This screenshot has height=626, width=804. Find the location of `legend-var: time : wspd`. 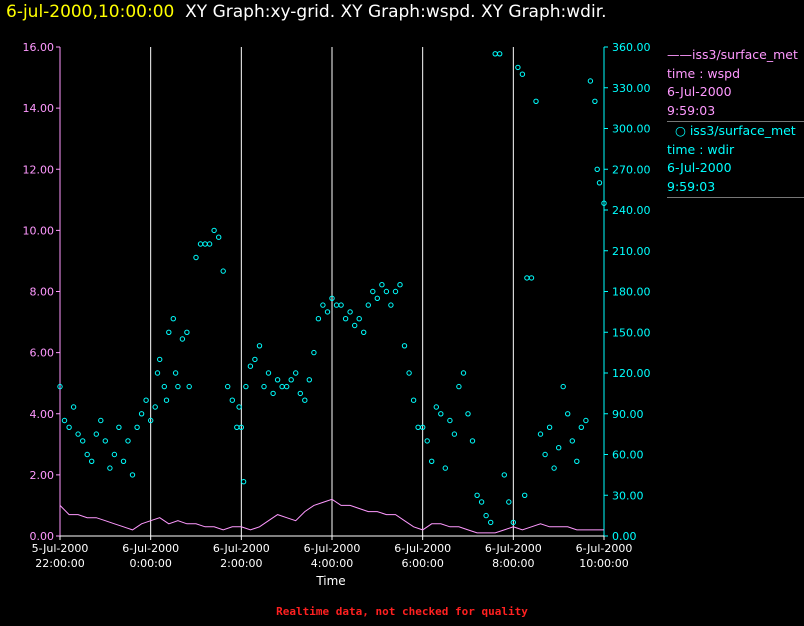

legend-var: time : wspd is located at coordinates (704, 73).